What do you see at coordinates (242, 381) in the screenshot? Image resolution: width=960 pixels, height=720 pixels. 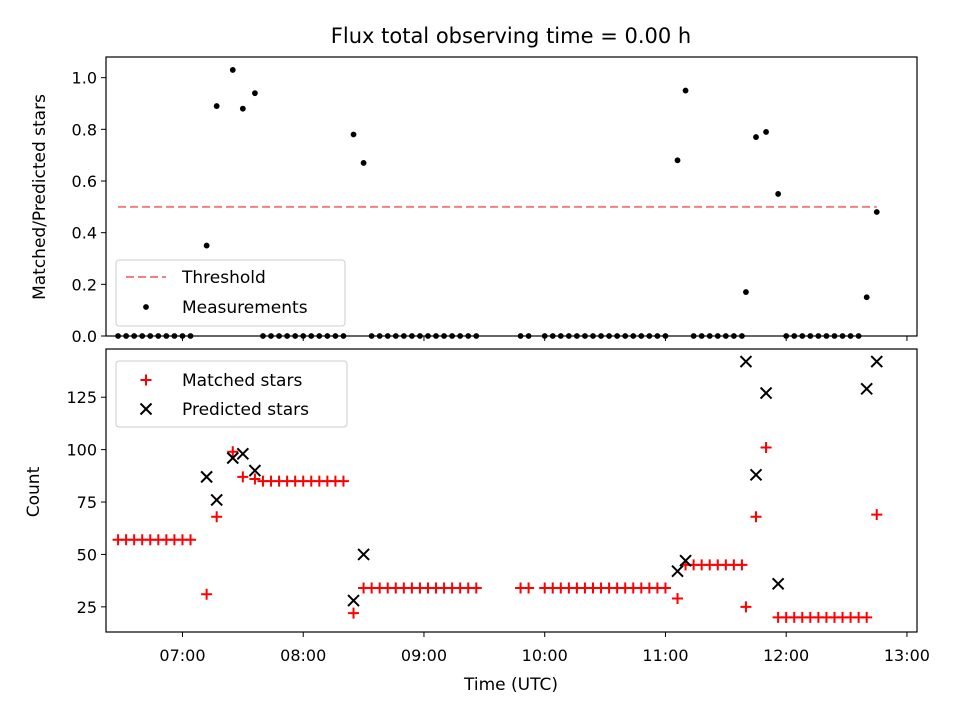 I see `legend-matched-label: Matched stars` at bounding box center [242, 381].